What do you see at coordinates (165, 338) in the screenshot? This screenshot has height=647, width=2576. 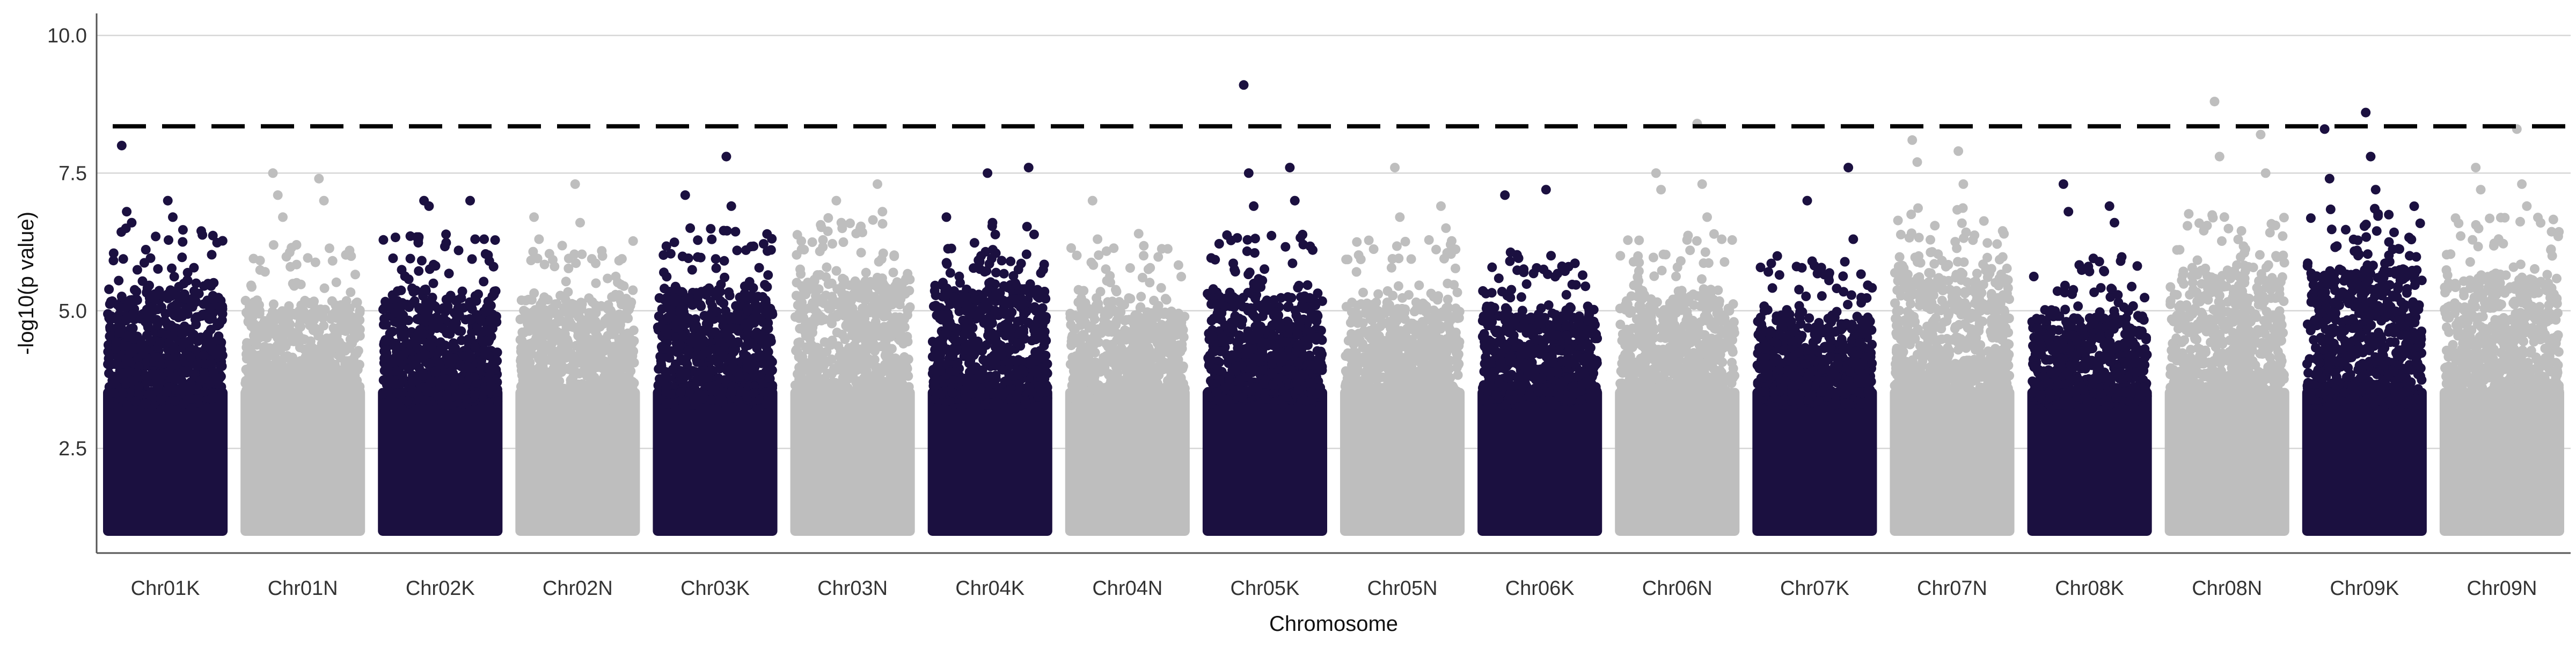 I see `chromosome-points-chr01k` at bounding box center [165, 338].